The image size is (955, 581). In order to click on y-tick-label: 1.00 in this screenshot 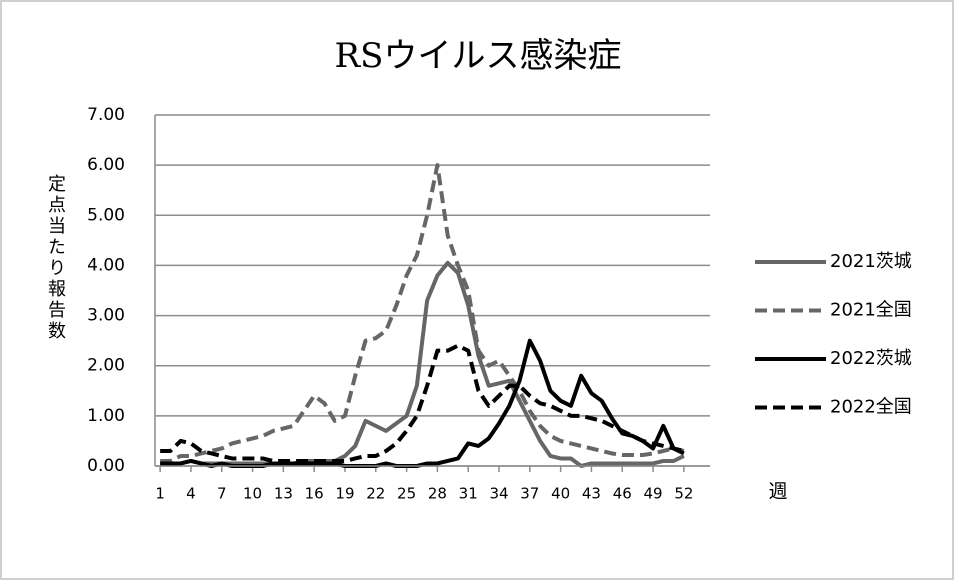, I will do `click(106, 416)`.